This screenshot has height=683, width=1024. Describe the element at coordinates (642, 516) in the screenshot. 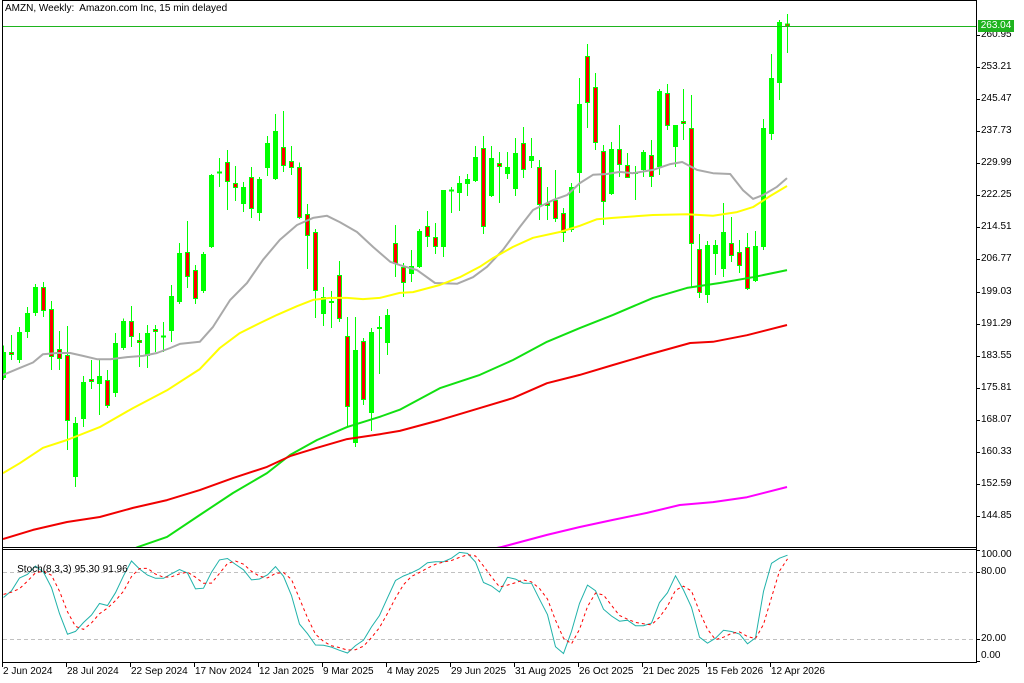

I see `moving-average-magenta` at that location.